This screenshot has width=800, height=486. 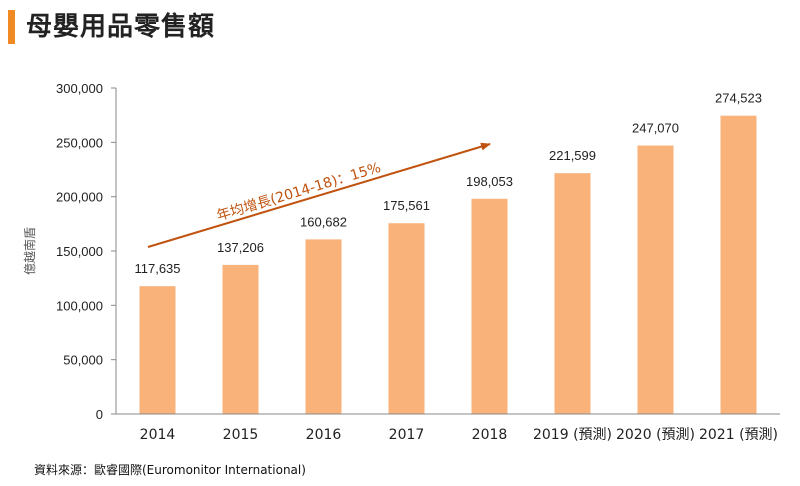 I want to click on page-title: 母嬰用品零售額, so click(x=121, y=27).